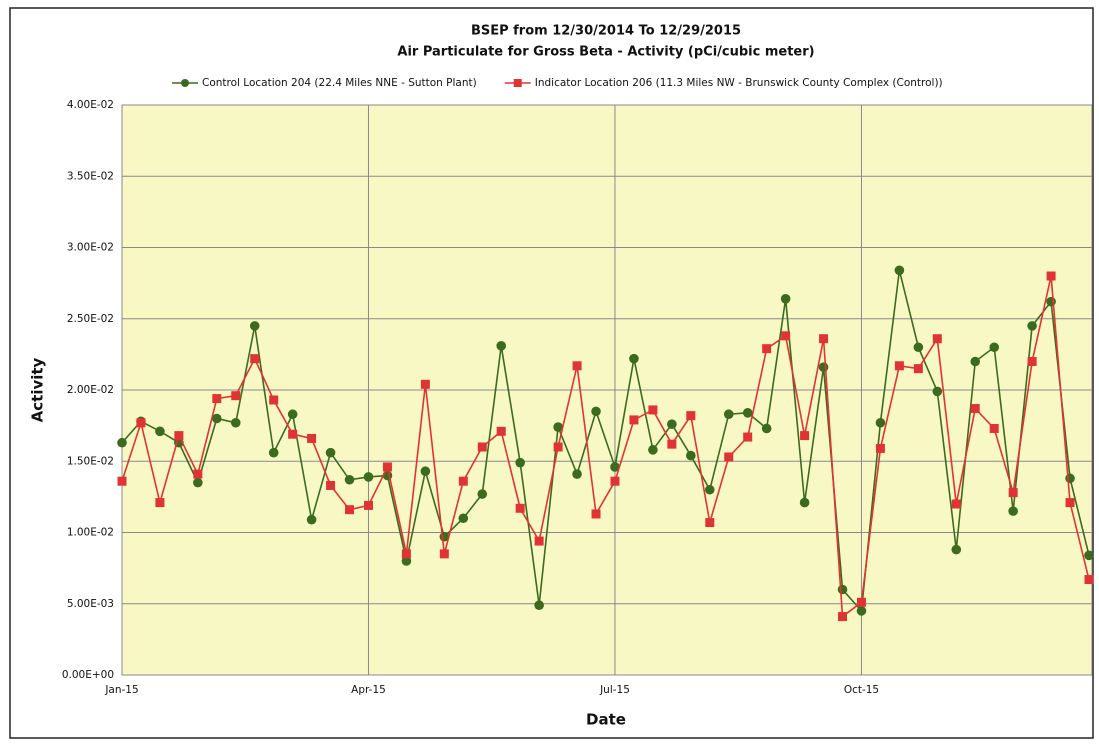 Image resolution: width=1099 pixels, height=744 pixels. What do you see at coordinates (517, 83) in the screenshot?
I see `legend-marker` at bounding box center [517, 83].